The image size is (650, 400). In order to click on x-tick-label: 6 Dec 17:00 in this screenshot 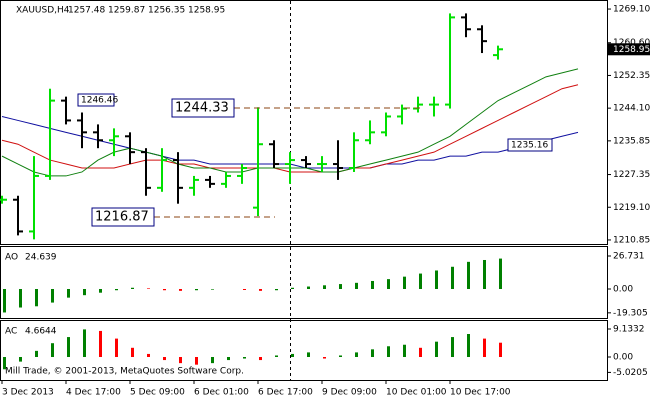, I will do `click(285, 393)`.